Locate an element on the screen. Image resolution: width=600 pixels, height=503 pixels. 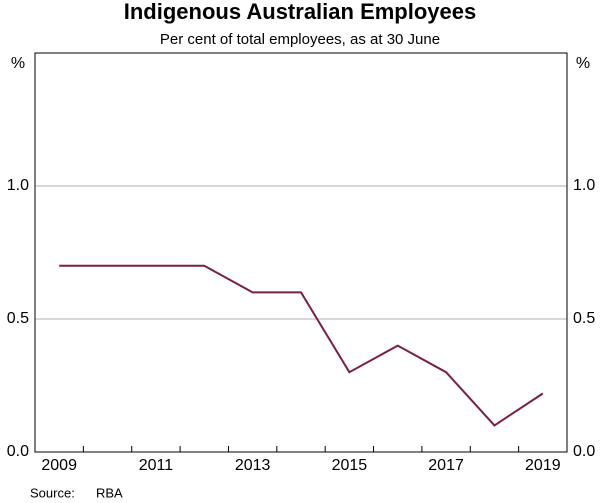
x-tick-label: 2011 is located at coordinates (156, 465).